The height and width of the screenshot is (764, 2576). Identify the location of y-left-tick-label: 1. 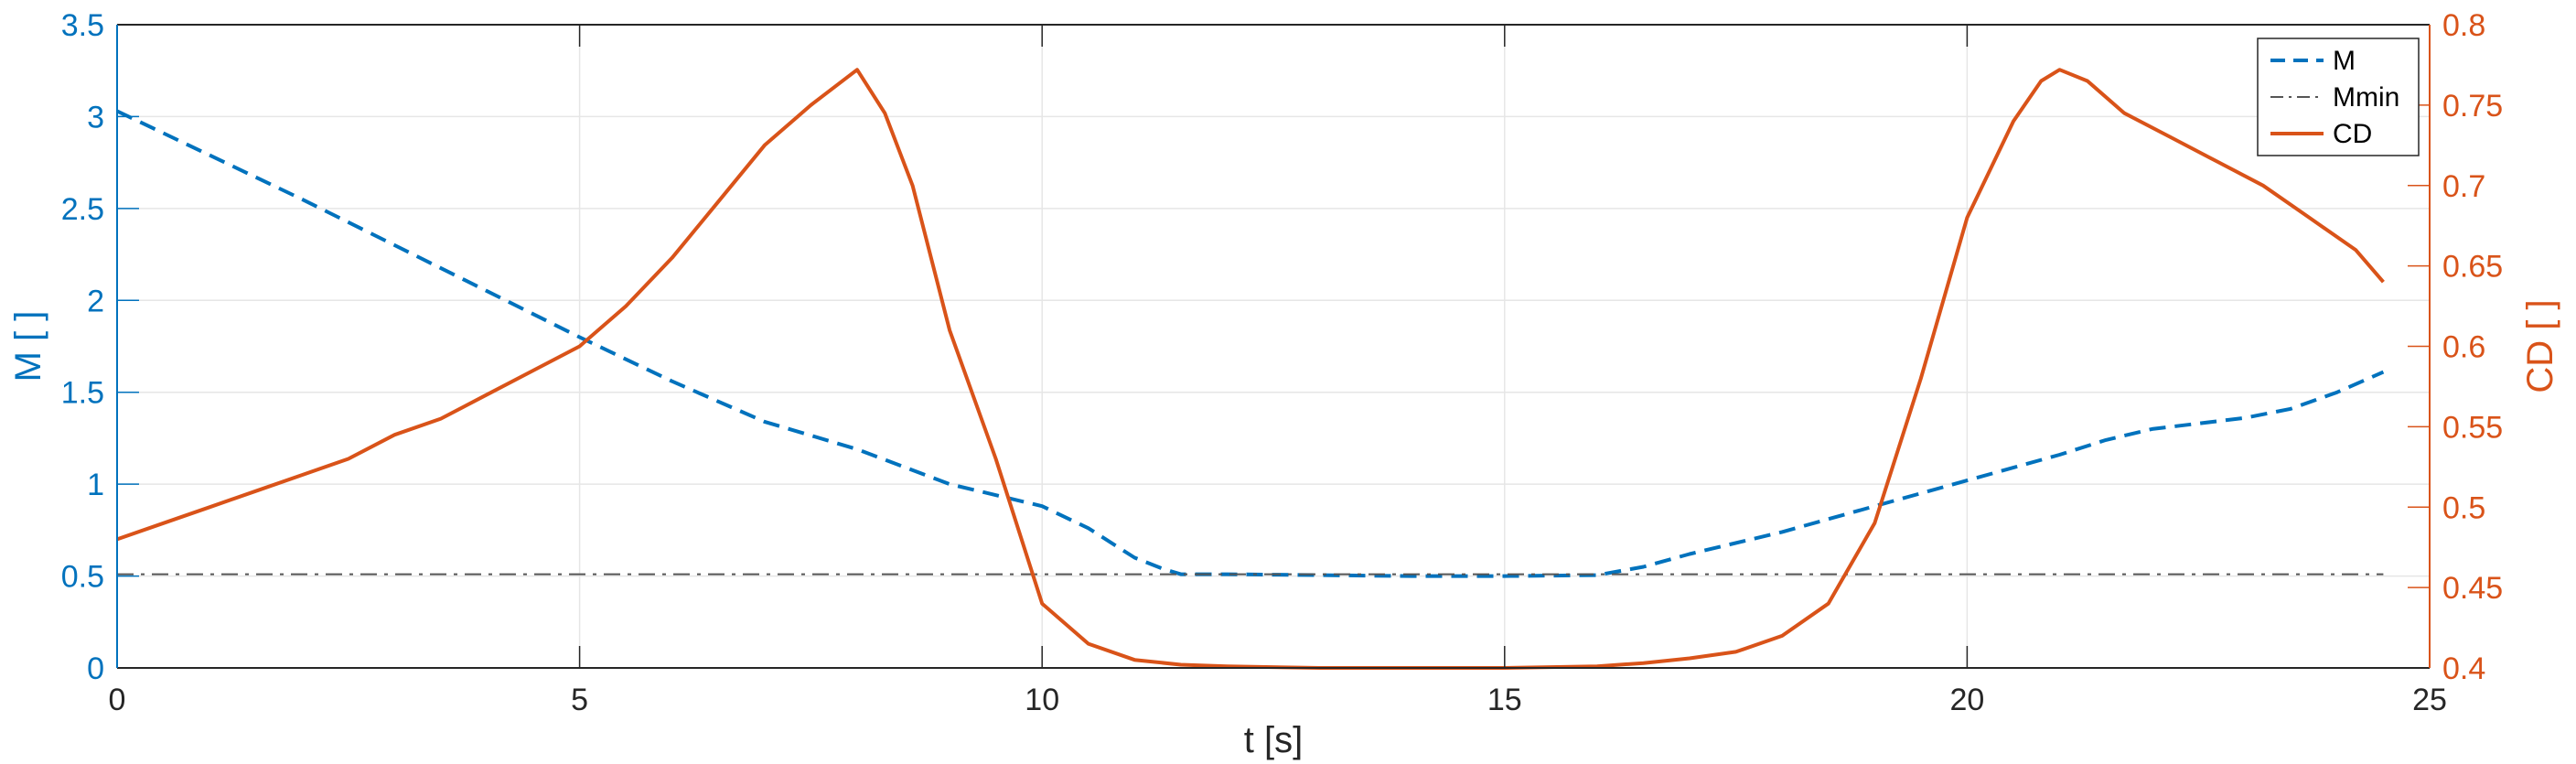
(96, 485).